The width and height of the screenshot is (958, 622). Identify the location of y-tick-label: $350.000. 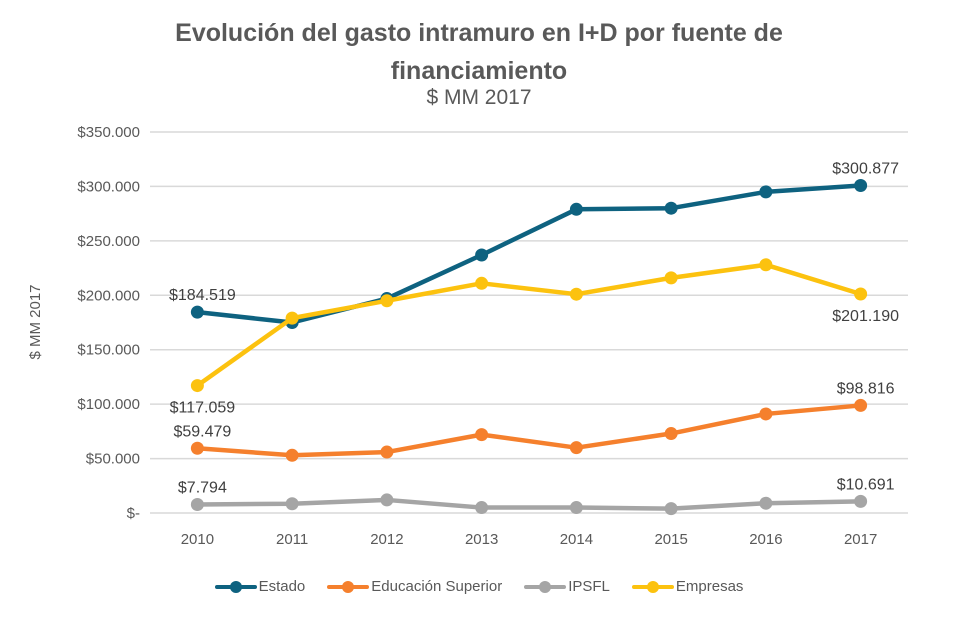
(108, 132).